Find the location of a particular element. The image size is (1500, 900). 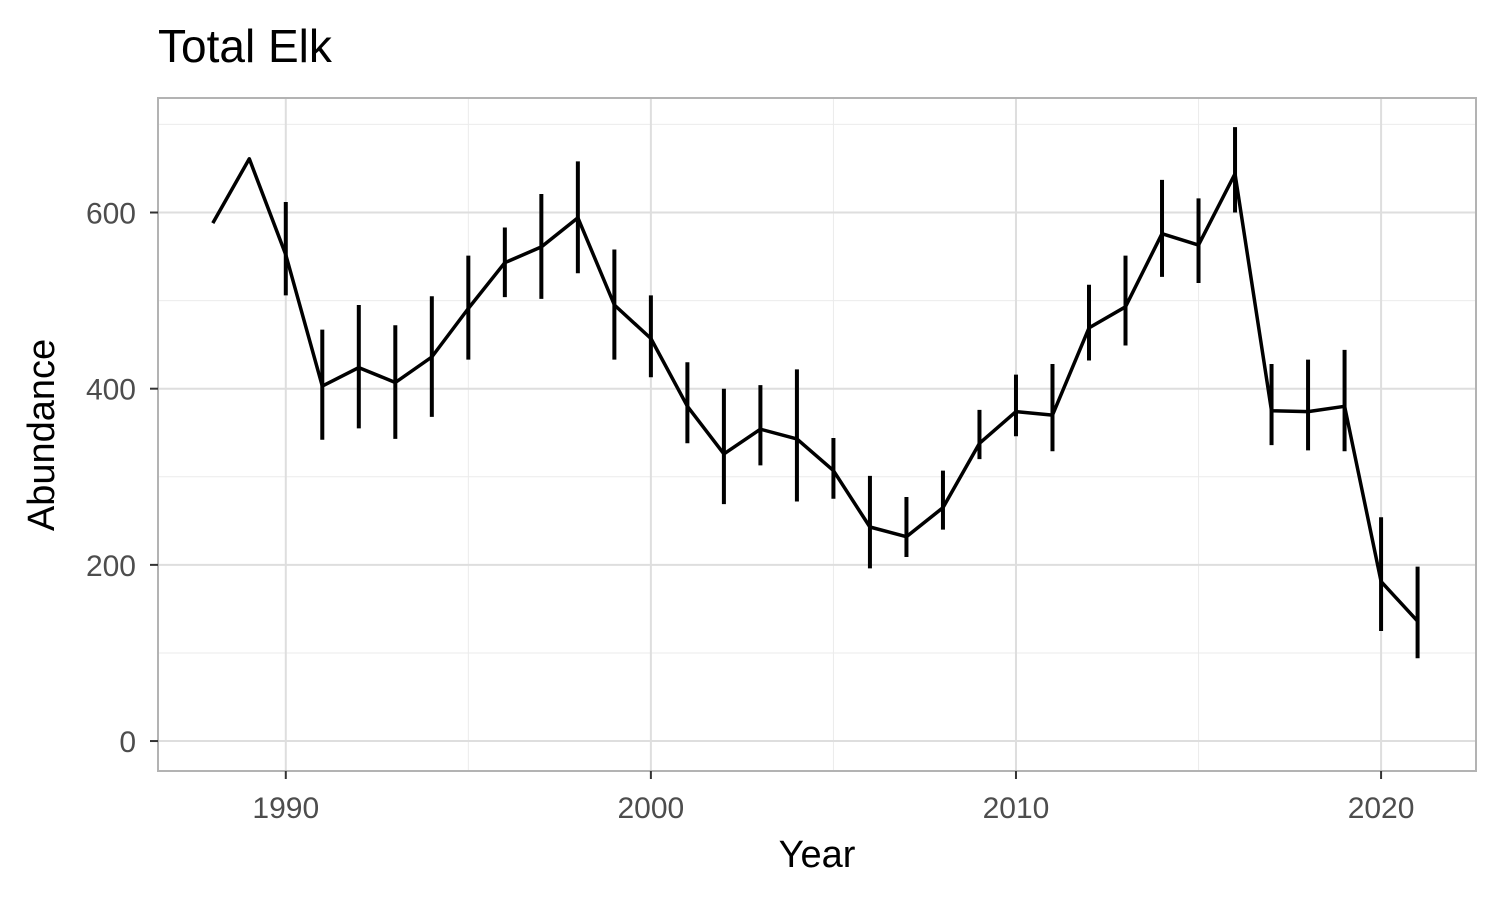

x-tick-label: 2000 is located at coordinates (651, 808).